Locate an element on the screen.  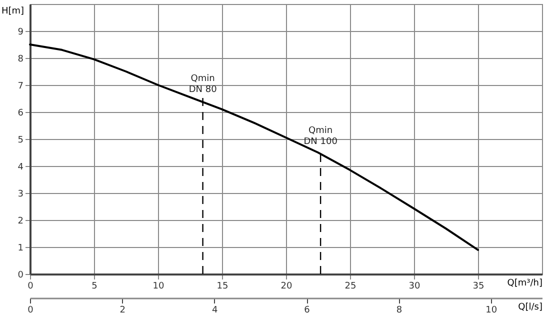
x2-tick-label: 0 is located at coordinates (31, 310).